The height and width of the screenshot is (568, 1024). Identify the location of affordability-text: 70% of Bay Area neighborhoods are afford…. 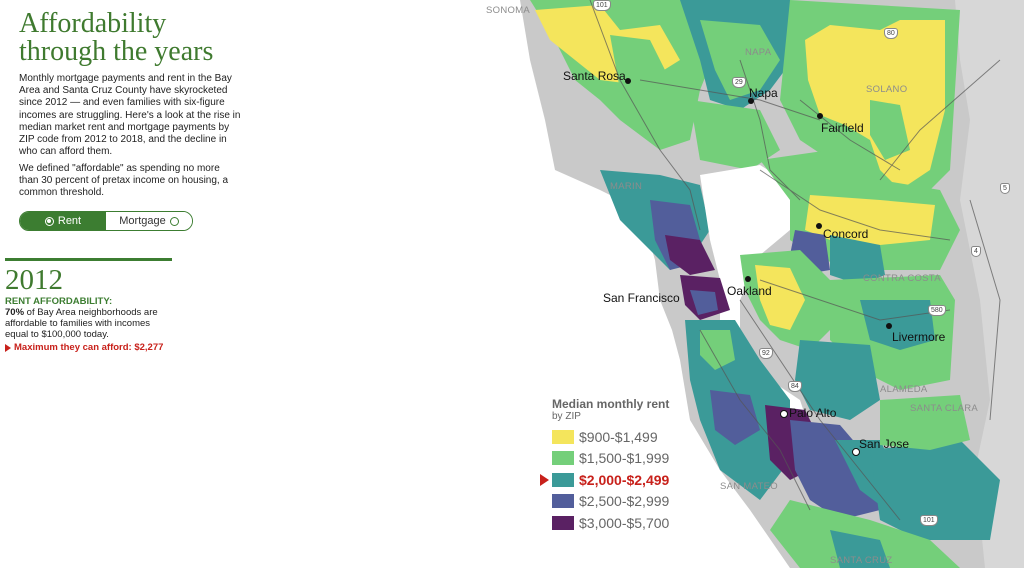
(90, 323).